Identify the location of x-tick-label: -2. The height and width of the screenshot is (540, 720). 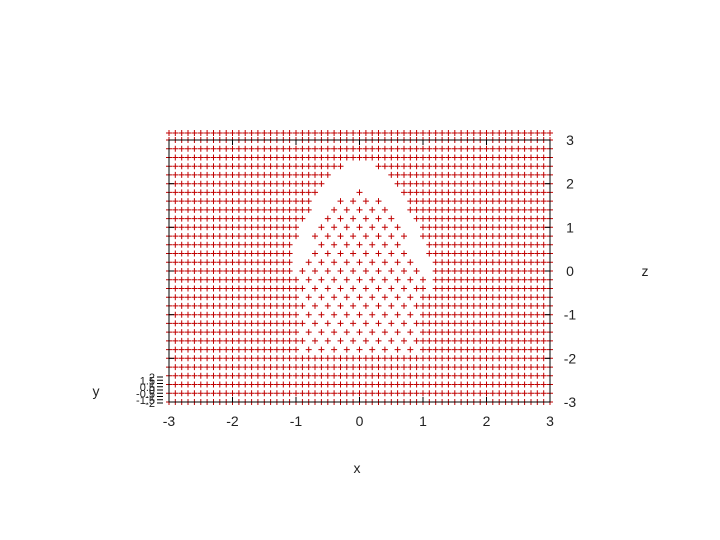
(232, 421).